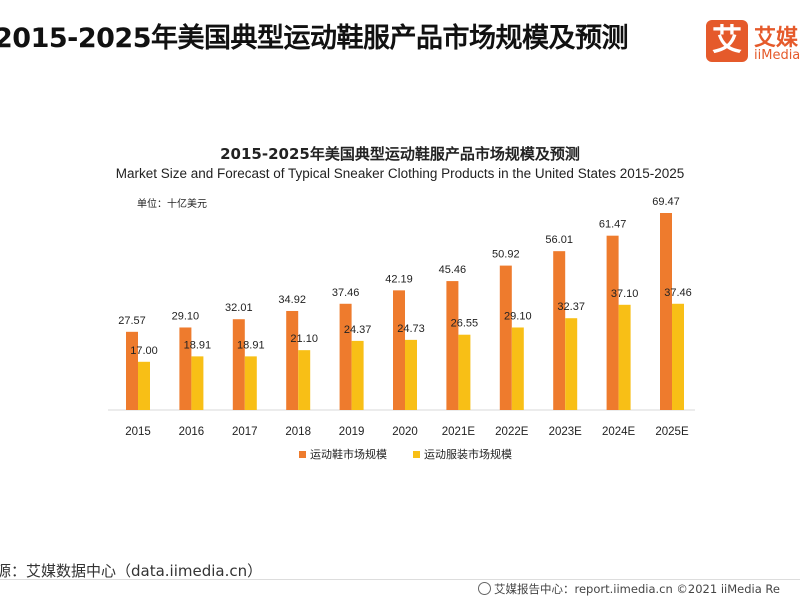  I want to click on x-tick-label-2019: 2019, so click(352, 432).